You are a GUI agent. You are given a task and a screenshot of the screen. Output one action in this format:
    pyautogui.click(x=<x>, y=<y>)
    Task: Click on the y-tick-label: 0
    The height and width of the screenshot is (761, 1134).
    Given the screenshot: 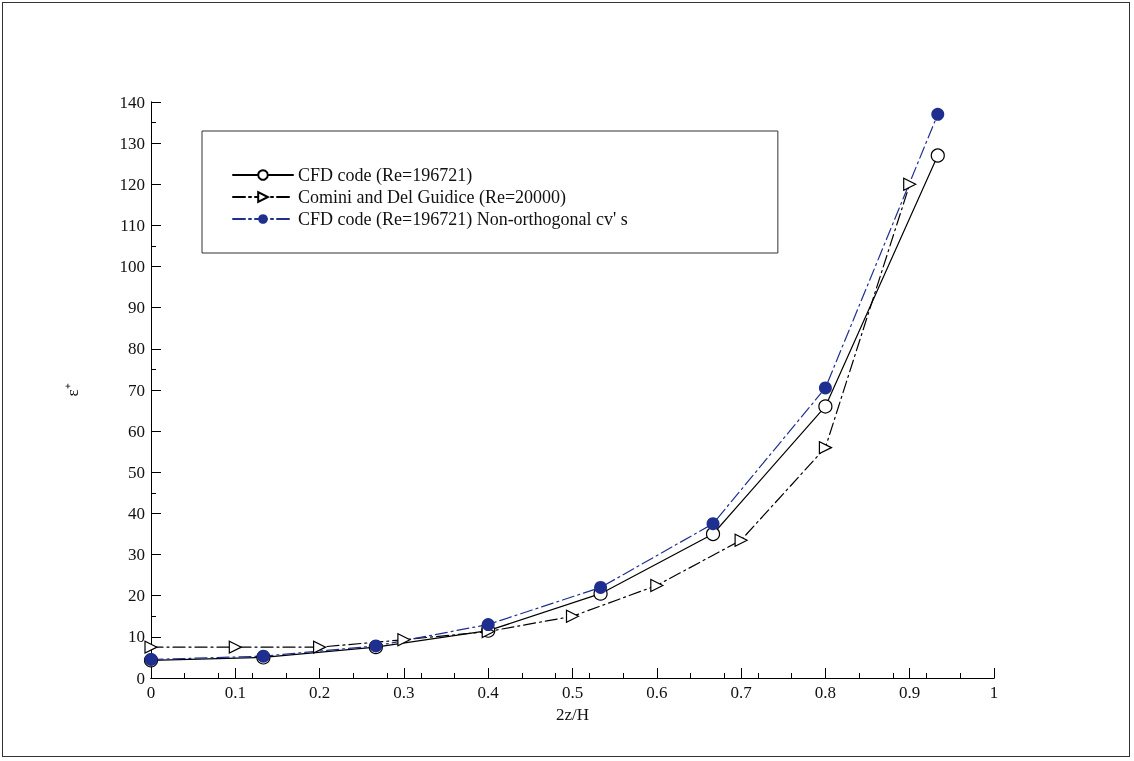 What is the action you would take?
    pyautogui.click(x=140, y=678)
    